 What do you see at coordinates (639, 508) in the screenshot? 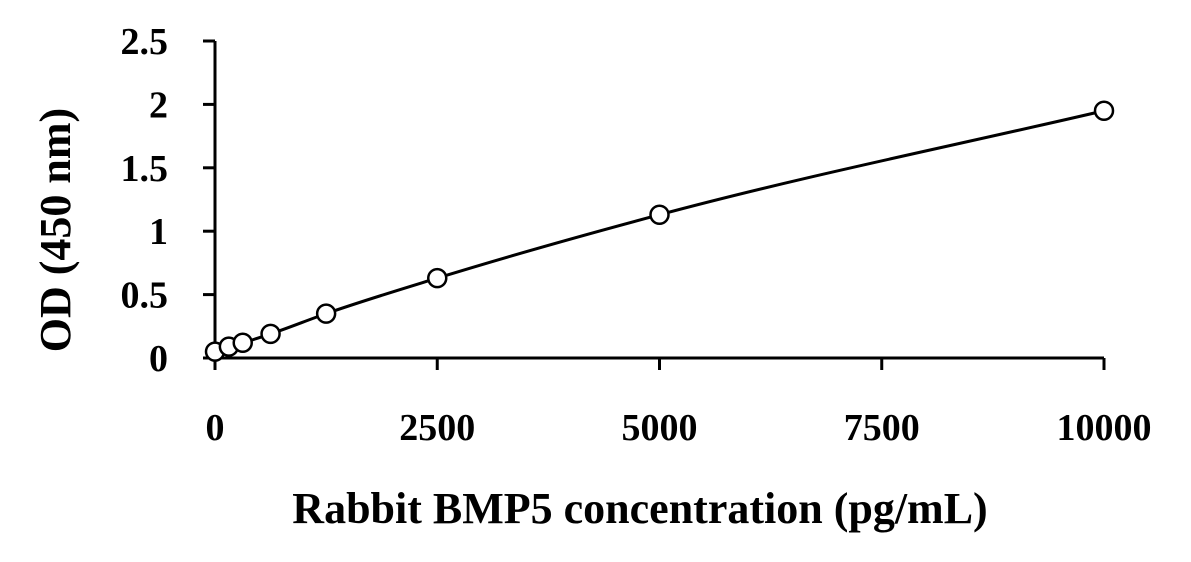
I see `x-axis-title: Rabbit BMP5 concentration (pg/mL)` at bounding box center [639, 508].